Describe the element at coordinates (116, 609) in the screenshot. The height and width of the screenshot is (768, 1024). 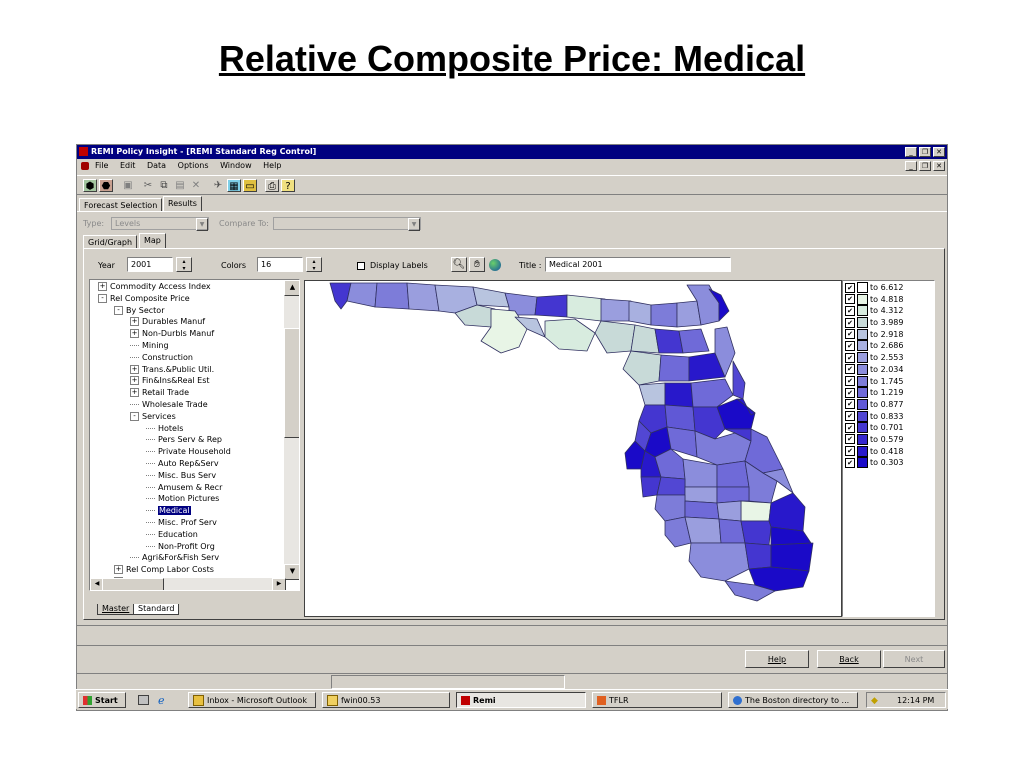
I see `tree-tab-master: Master` at that location.